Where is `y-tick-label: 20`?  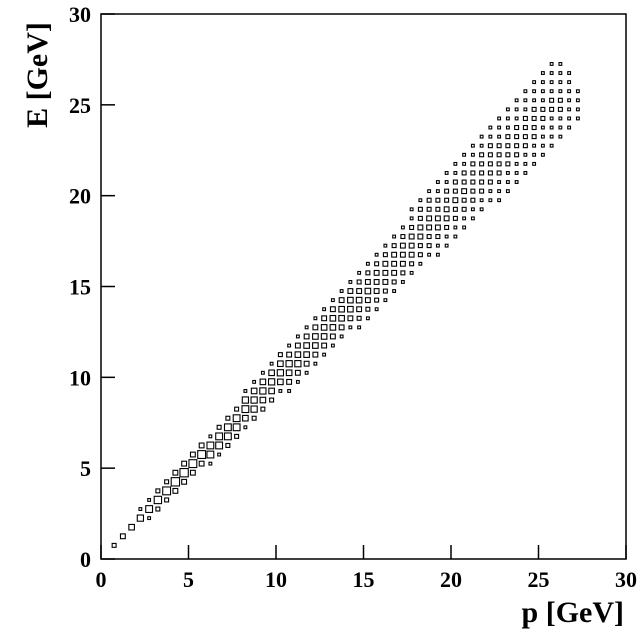
y-tick-label: 20 is located at coordinates (80, 196).